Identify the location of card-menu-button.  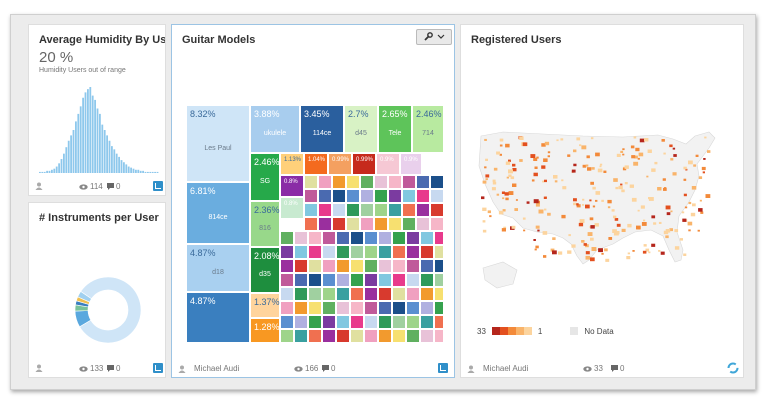
(434, 37).